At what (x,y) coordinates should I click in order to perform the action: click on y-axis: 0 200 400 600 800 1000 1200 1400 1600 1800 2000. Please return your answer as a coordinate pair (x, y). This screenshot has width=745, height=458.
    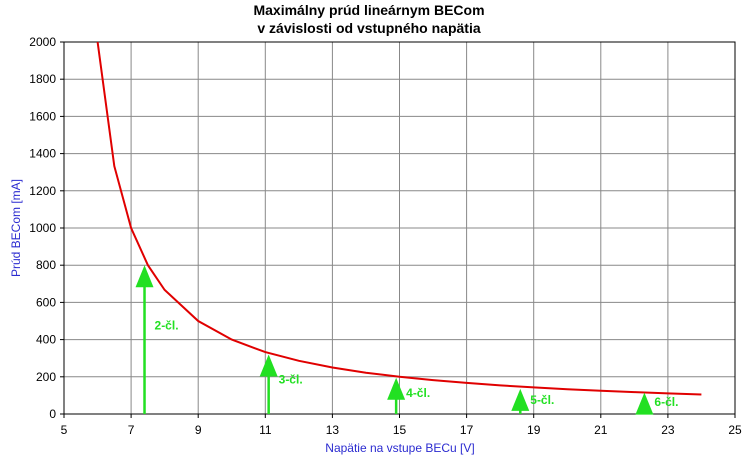
    Looking at the image, I should click on (46, 228).